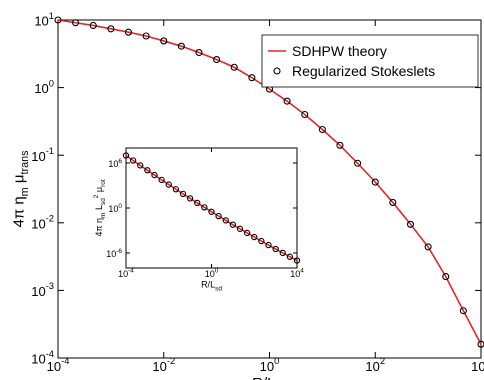 This screenshot has height=380, width=484. I want to click on y-axis-label: 4π ηm μtrans, so click(21, 189).